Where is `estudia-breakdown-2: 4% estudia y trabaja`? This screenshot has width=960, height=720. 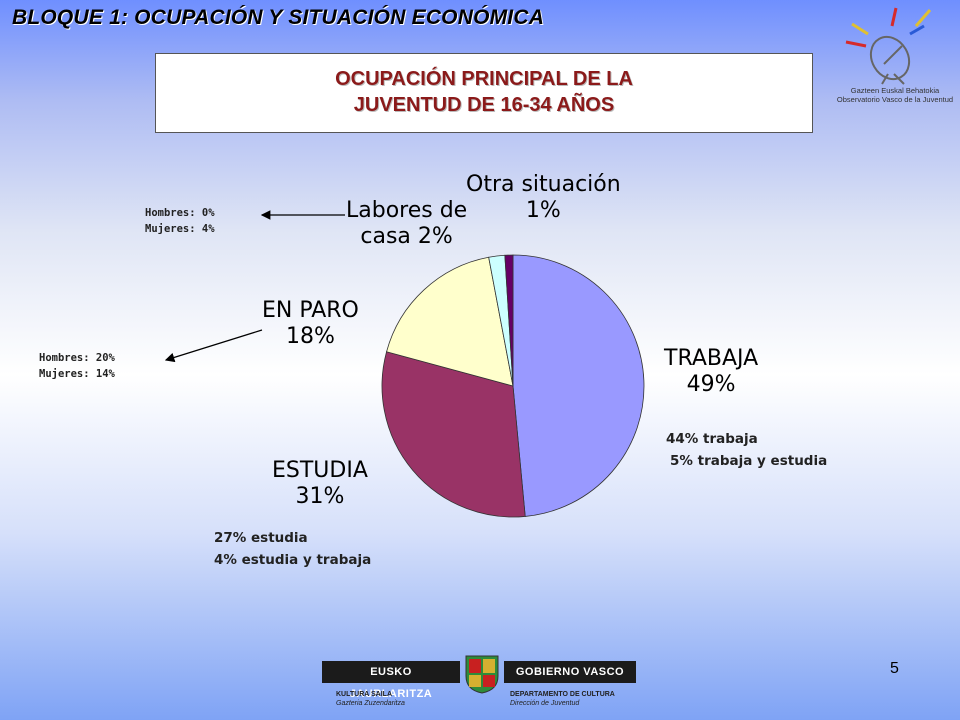
estudia-breakdown-2: 4% estudia y trabaja is located at coordinates (293, 560).